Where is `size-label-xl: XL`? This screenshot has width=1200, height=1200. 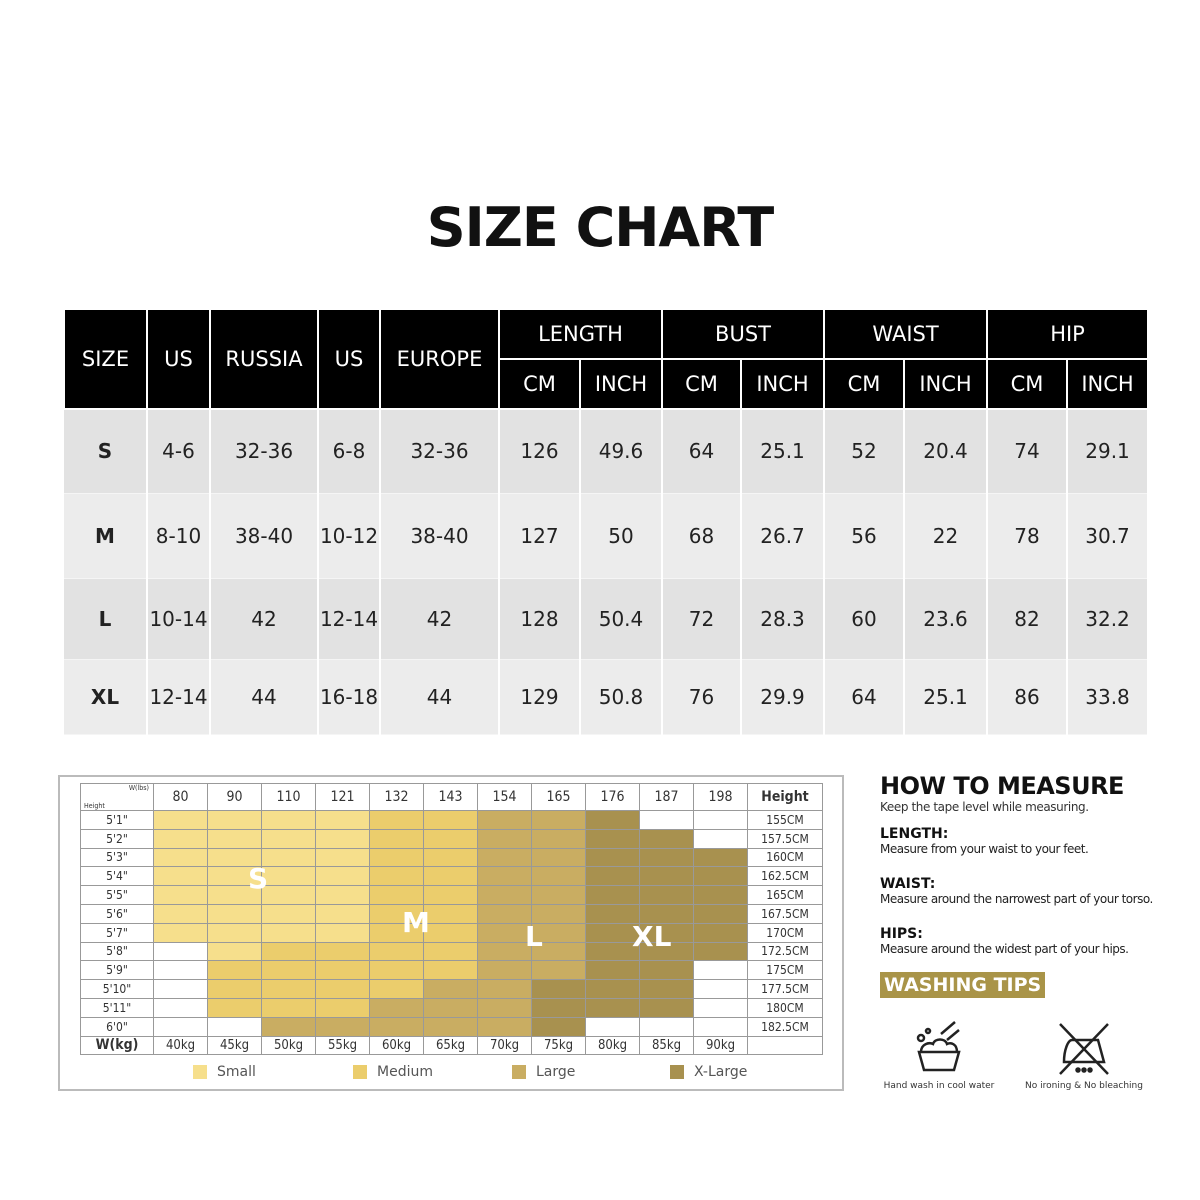 size-label-xl: XL is located at coordinates (652, 936).